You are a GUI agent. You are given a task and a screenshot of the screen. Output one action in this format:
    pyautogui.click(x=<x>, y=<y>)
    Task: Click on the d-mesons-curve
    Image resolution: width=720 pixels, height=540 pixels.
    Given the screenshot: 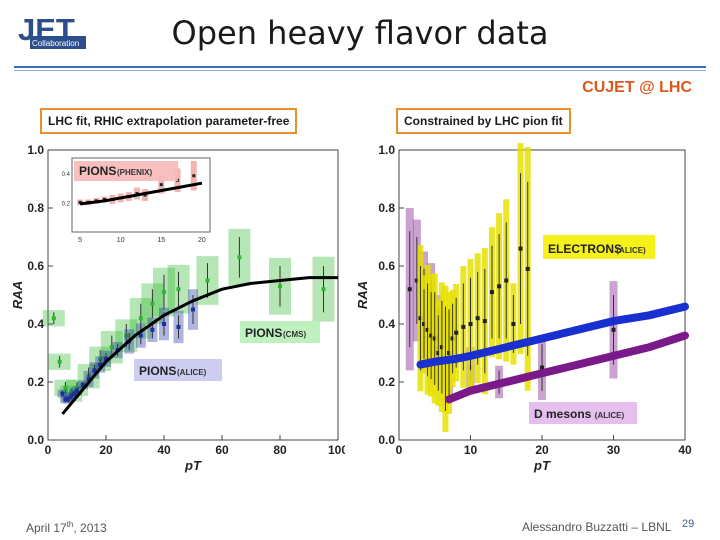 What is the action you would take?
    pyautogui.click(x=567, y=367)
    